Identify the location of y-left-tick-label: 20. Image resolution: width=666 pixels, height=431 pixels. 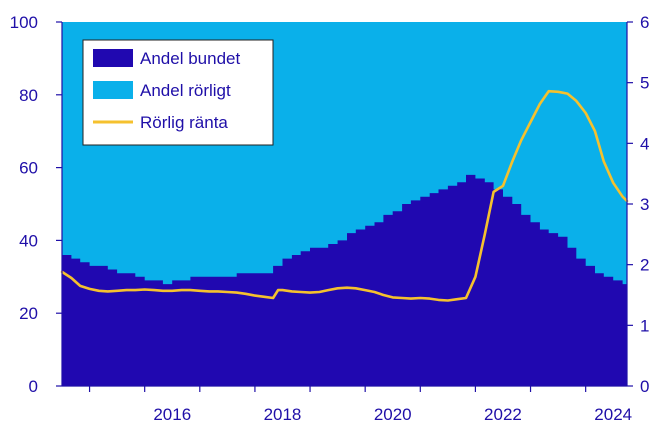
(28, 313).